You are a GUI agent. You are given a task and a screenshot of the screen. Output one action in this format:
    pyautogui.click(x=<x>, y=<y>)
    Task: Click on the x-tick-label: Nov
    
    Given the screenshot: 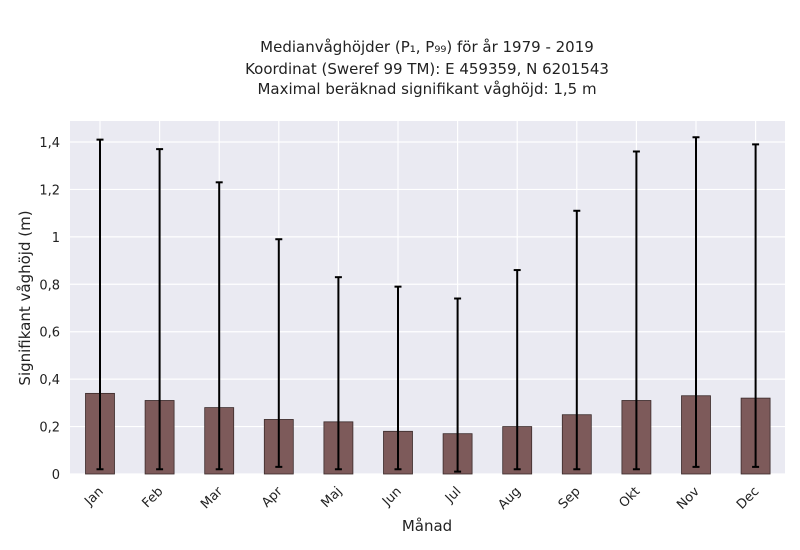 What is the action you would take?
    pyautogui.click(x=688, y=498)
    